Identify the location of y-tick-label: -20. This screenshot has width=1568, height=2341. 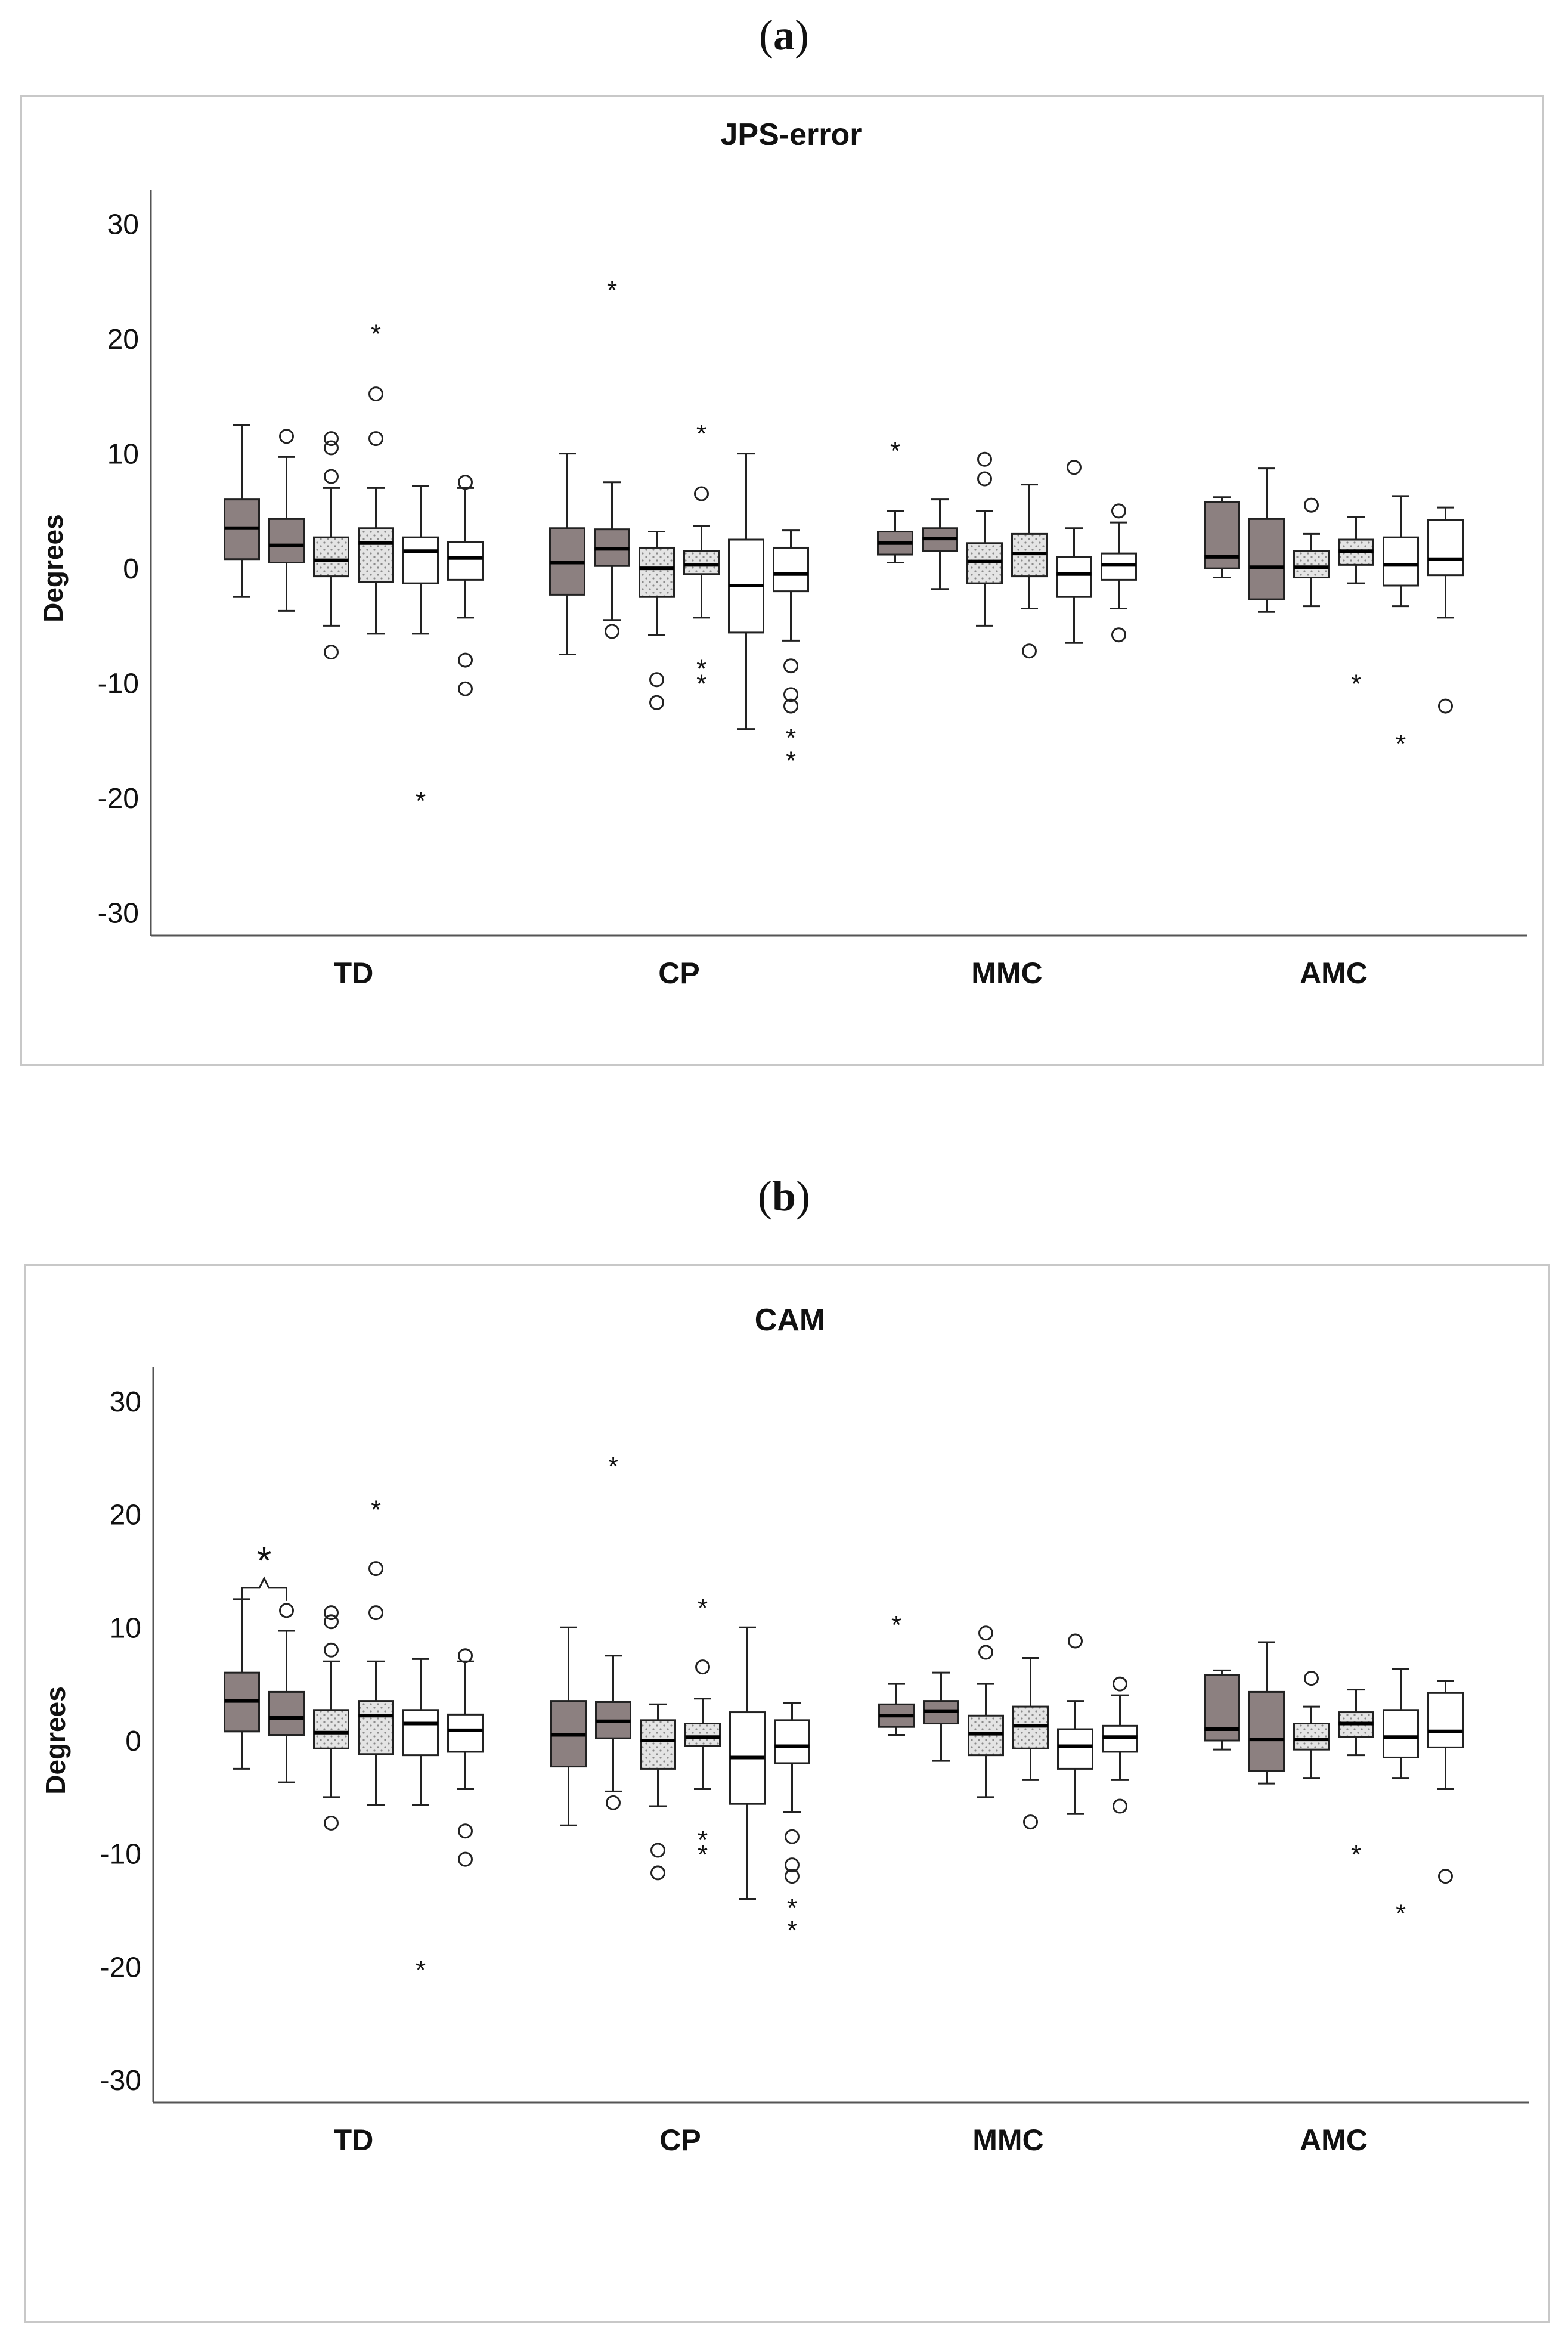
(120, 1968).